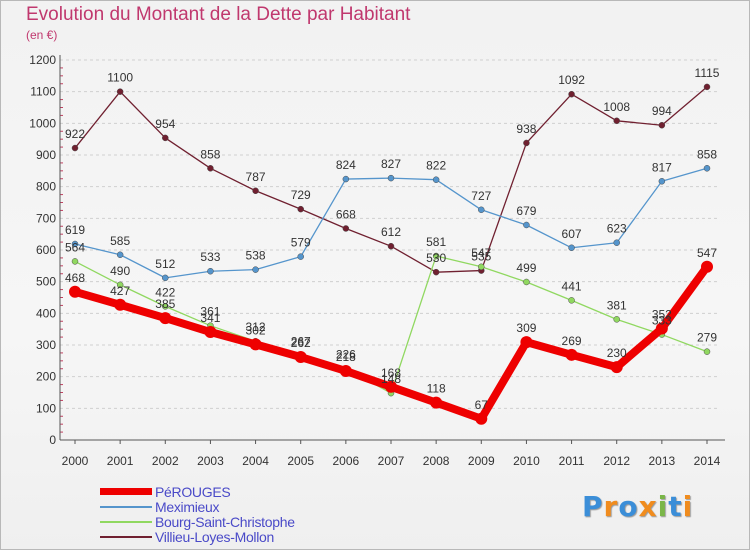  What do you see at coordinates (346, 214) in the screenshot?
I see `data-label-villieu-2006: 668` at bounding box center [346, 214].